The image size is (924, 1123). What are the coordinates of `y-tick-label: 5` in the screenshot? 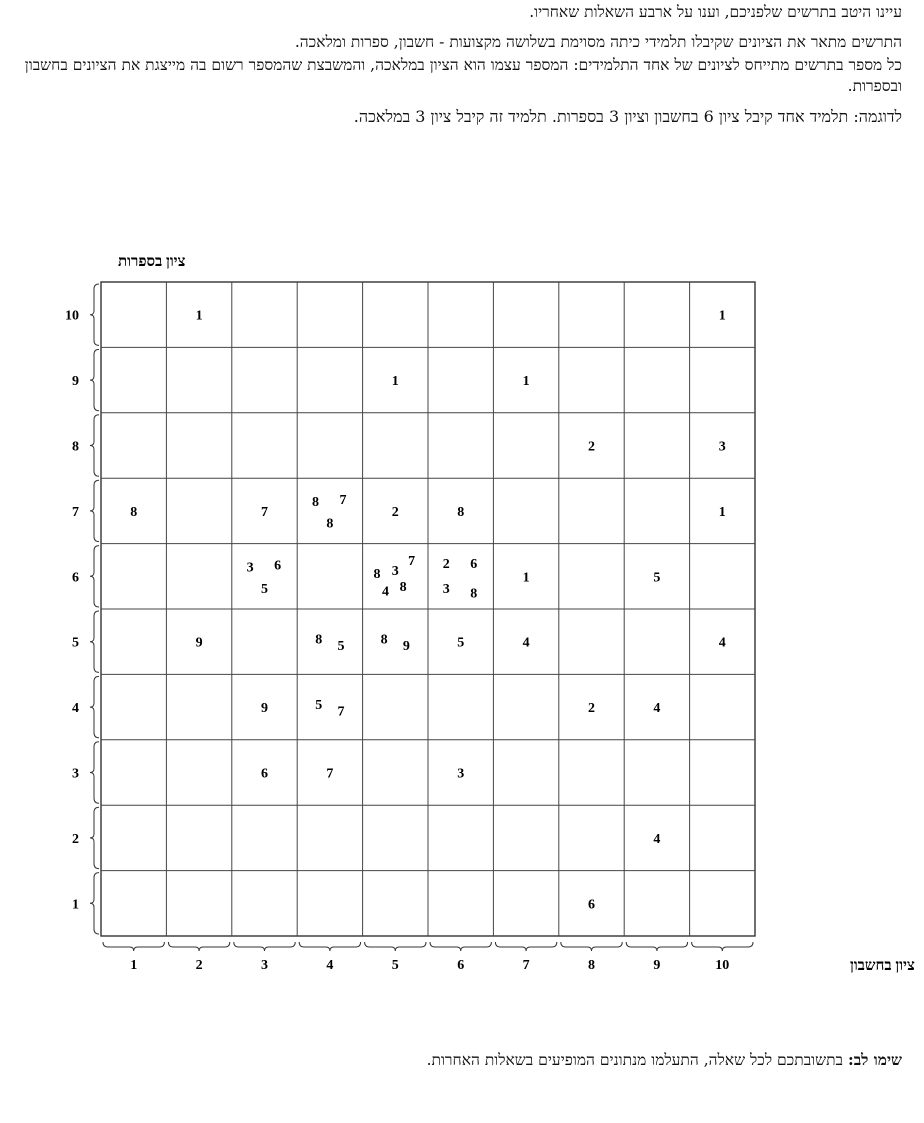 It's located at (75, 643).